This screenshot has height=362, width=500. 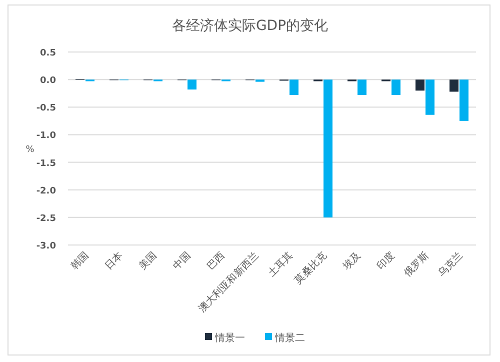 What do you see at coordinates (114, 261) in the screenshot?
I see `x-tick-label: 日本` at bounding box center [114, 261].